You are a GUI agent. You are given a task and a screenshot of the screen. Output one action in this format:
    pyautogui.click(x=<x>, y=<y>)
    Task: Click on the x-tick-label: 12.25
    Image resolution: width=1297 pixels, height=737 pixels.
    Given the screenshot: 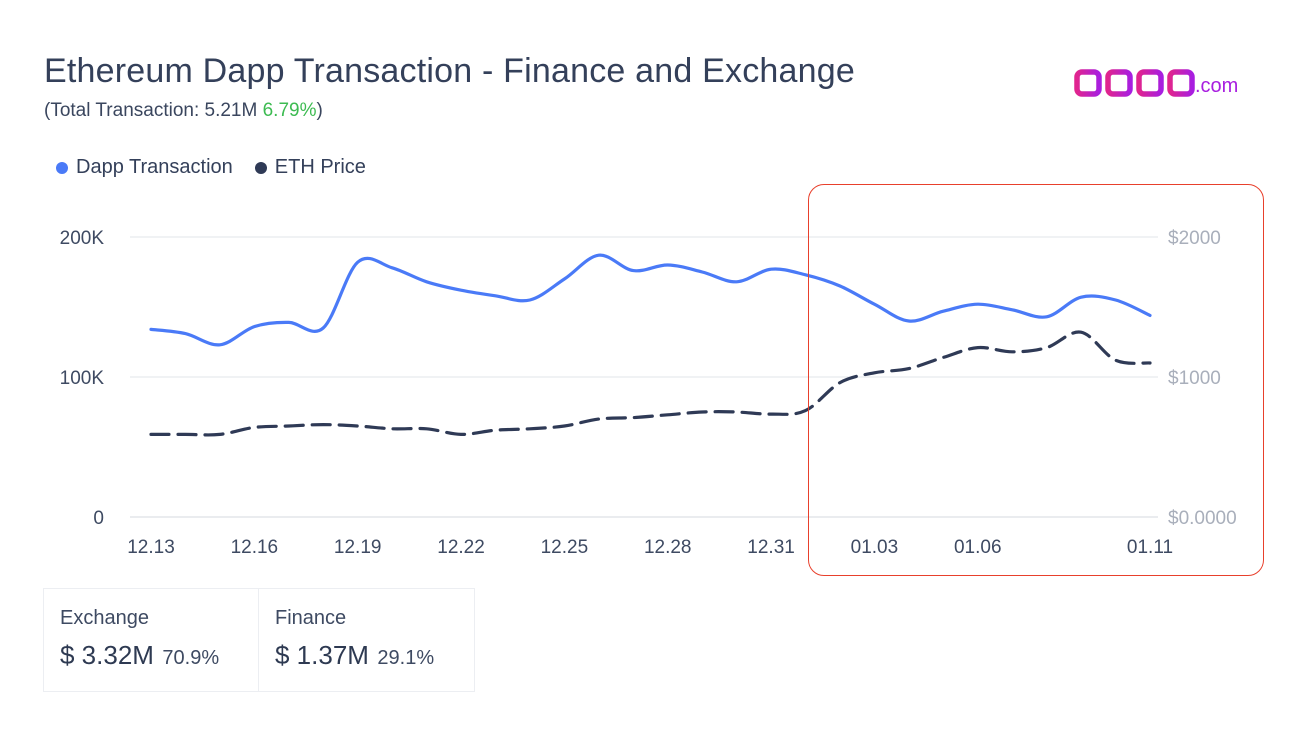 What is the action you would take?
    pyautogui.click(x=565, y=547)
    